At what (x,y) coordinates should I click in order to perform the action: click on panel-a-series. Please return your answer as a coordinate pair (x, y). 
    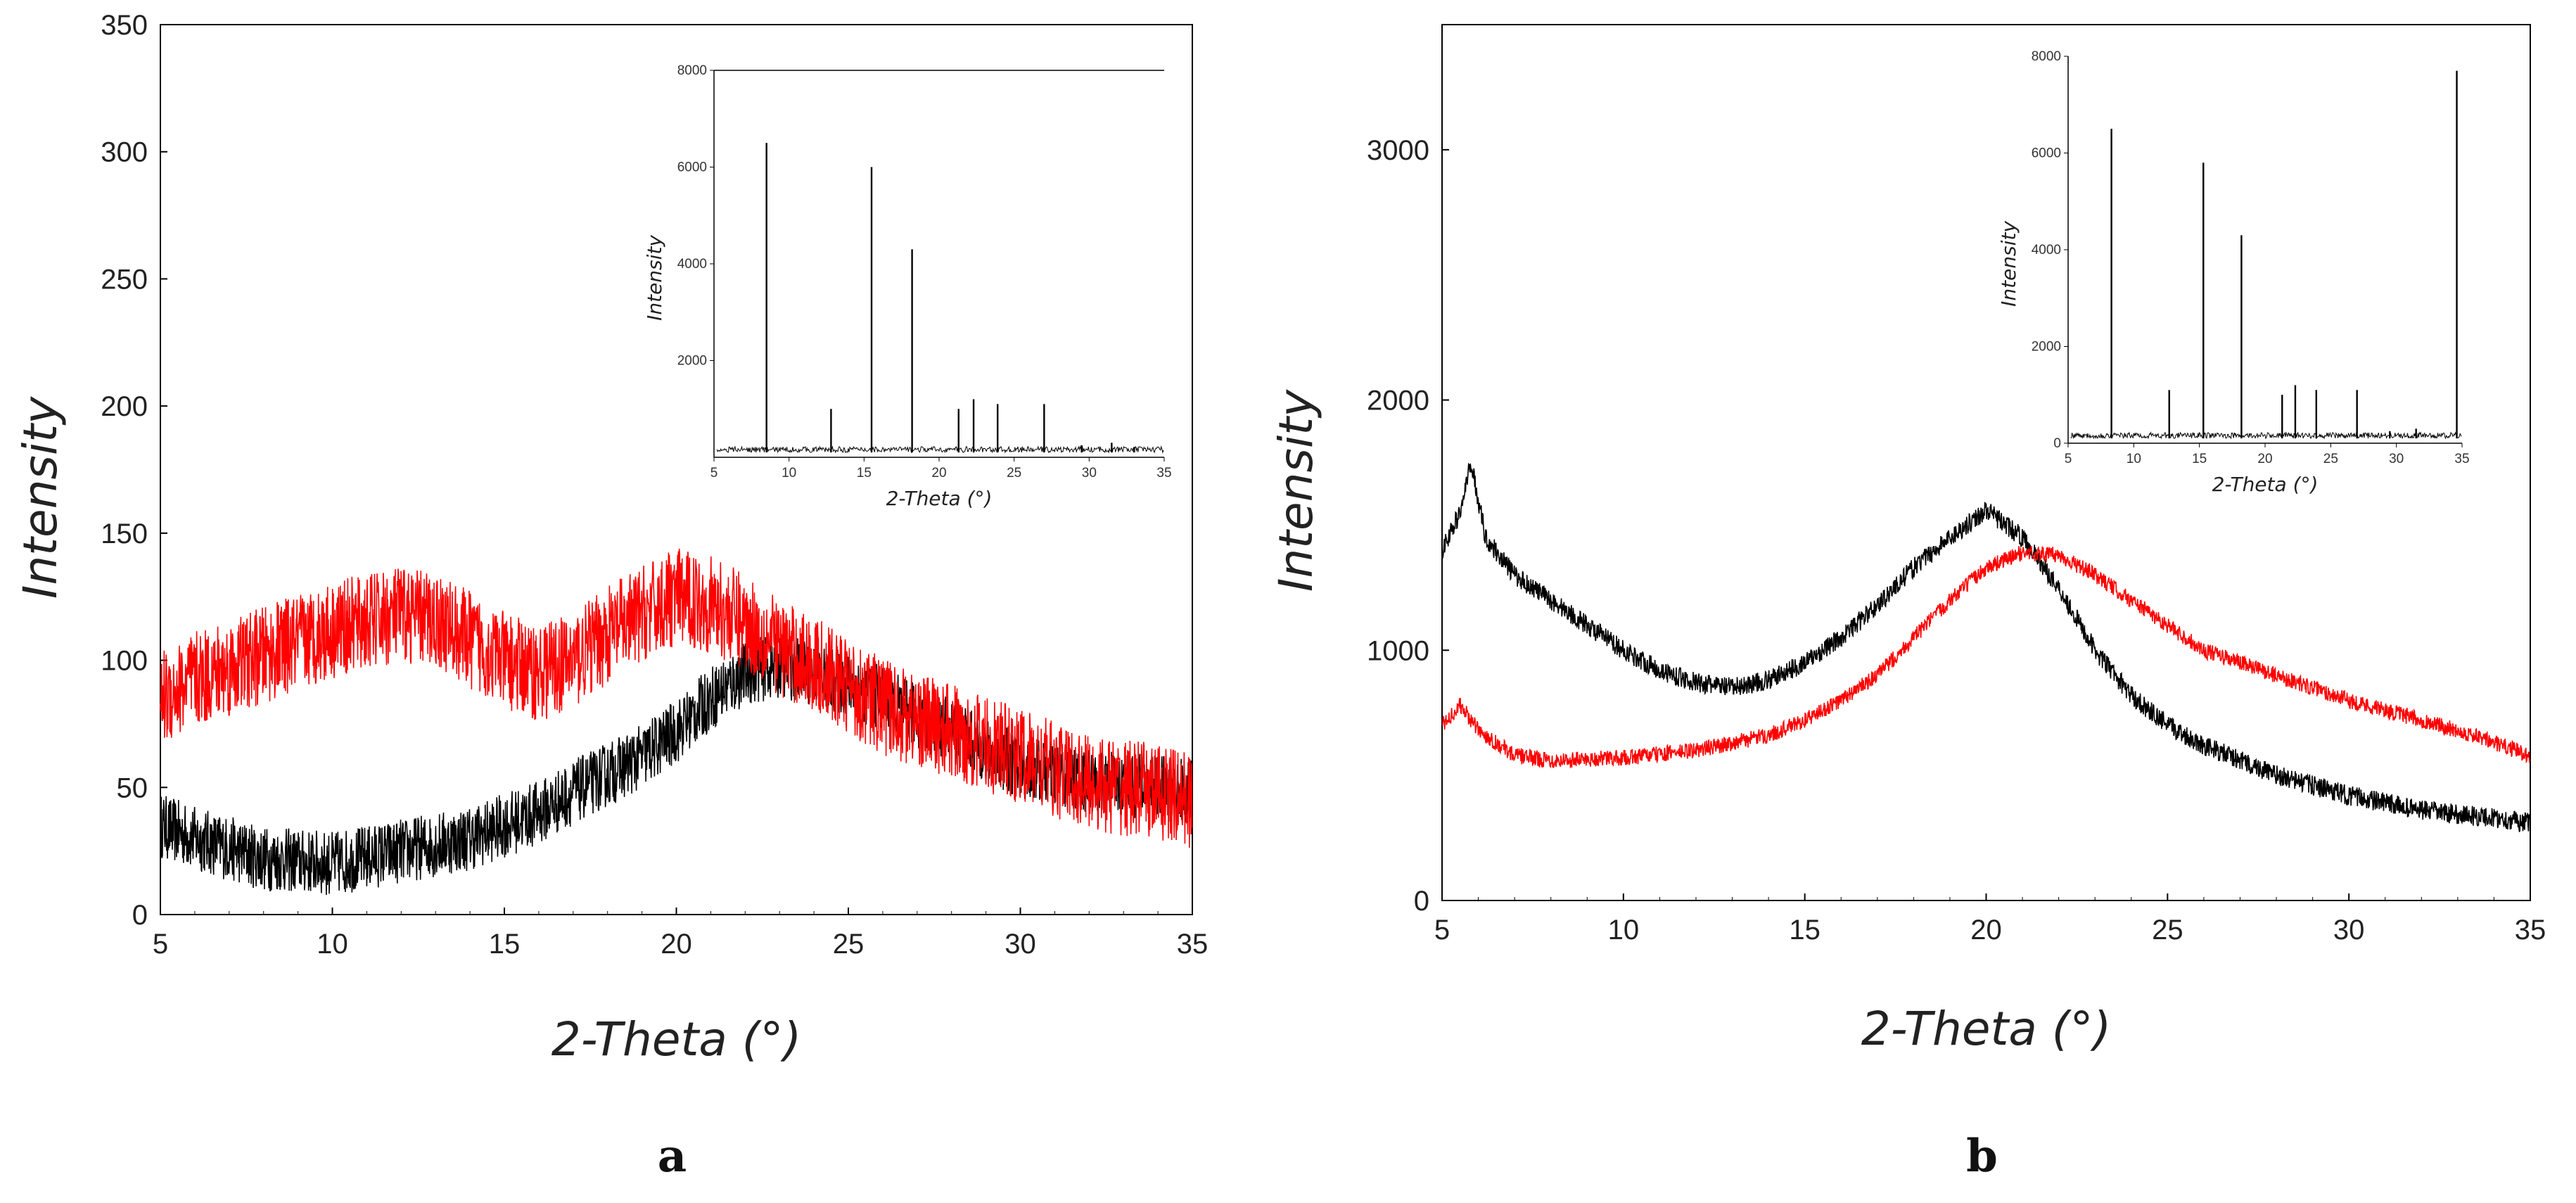
    Looking at the image, I should click on (676, 722).